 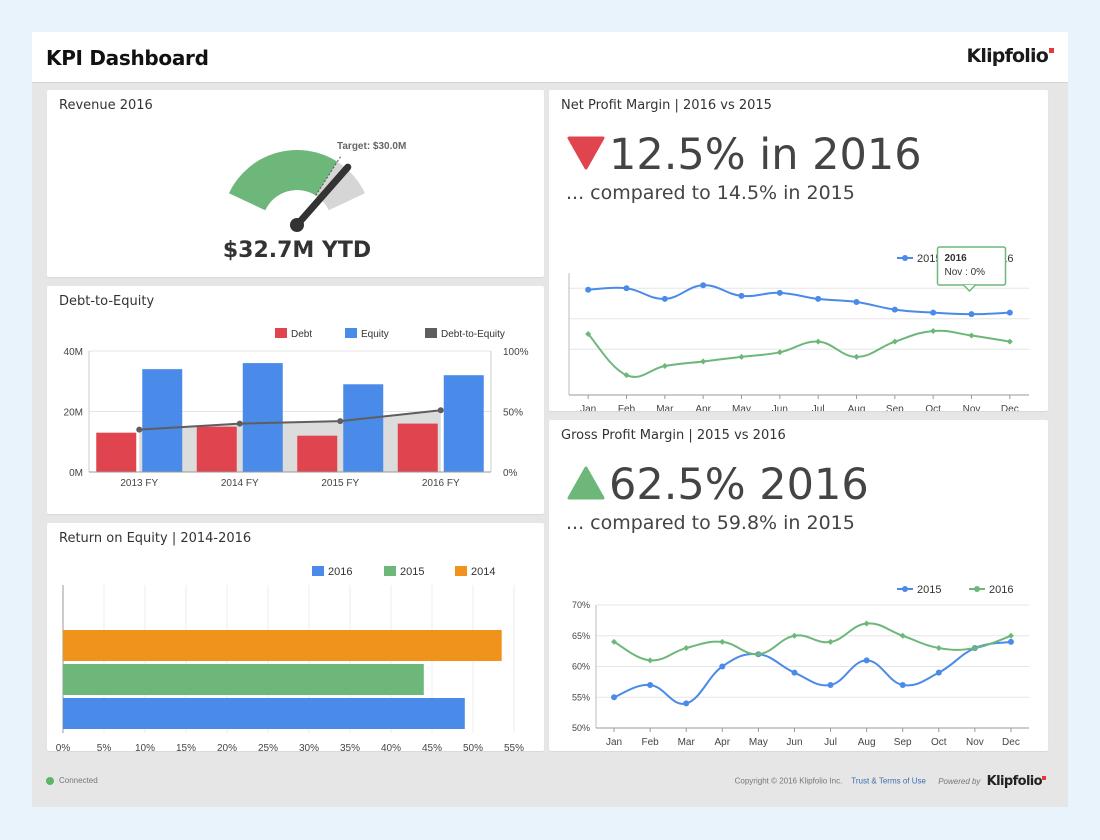 I want to click on terms-link: Trust & Terms of Use, so click(x=888, y=781).